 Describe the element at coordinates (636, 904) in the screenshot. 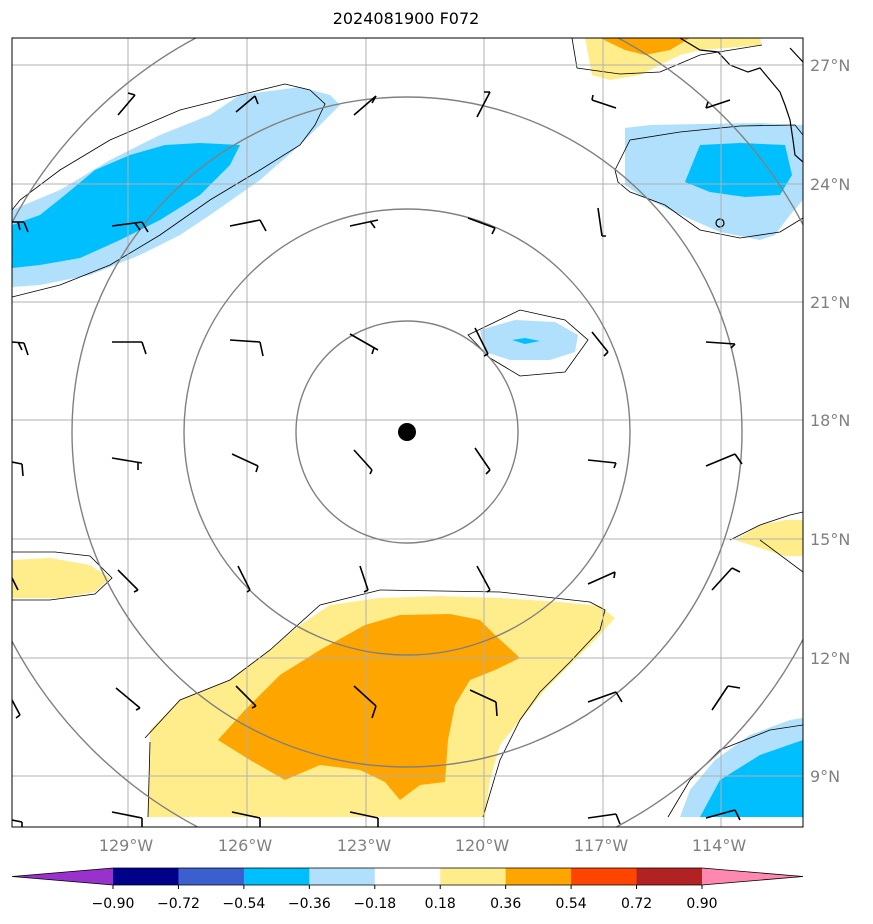

I see `colorbar-tick-label: 0.72` at that location.